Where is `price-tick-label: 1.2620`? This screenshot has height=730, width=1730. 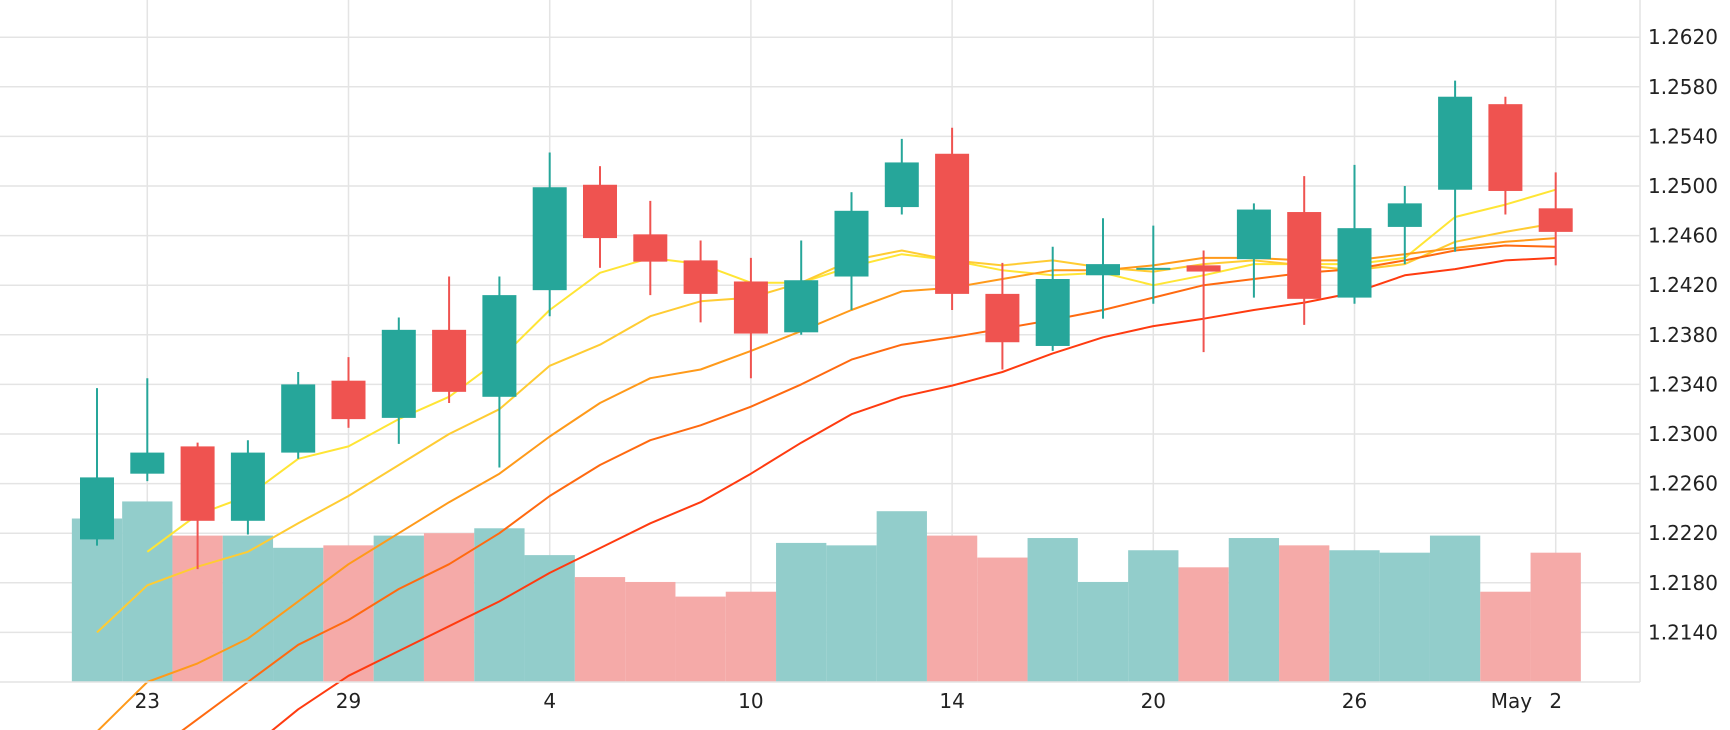 price-tick-label: 1.2620 is located at coordinates (1683, 37).